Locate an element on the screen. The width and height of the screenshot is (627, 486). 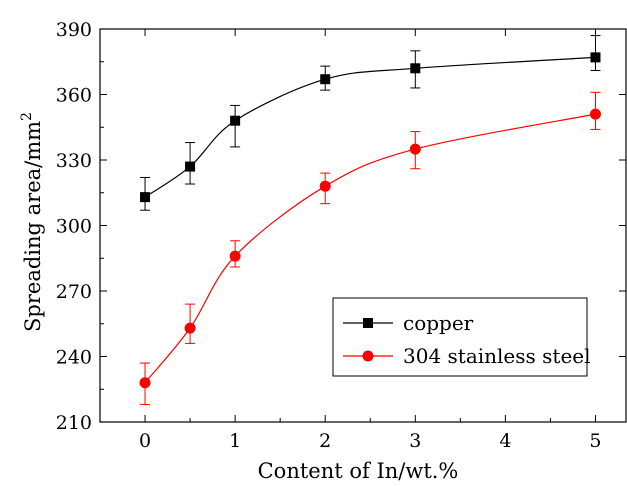
y-tick-label: 330 is located at coordinates (74, 161).